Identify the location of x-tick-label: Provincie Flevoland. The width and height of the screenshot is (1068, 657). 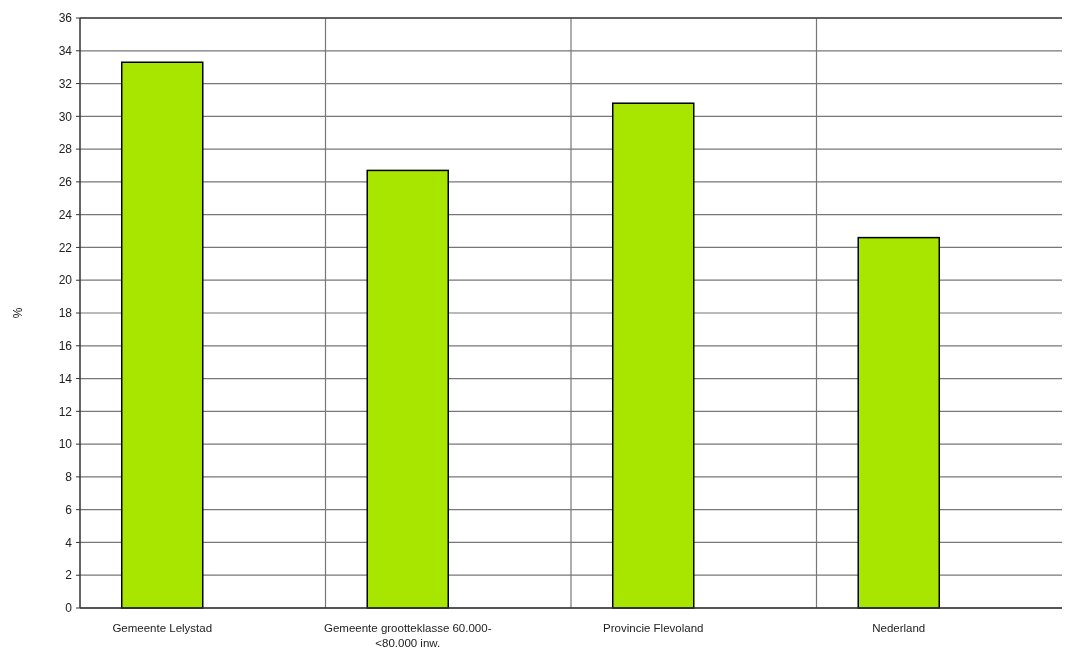
(653, 628).